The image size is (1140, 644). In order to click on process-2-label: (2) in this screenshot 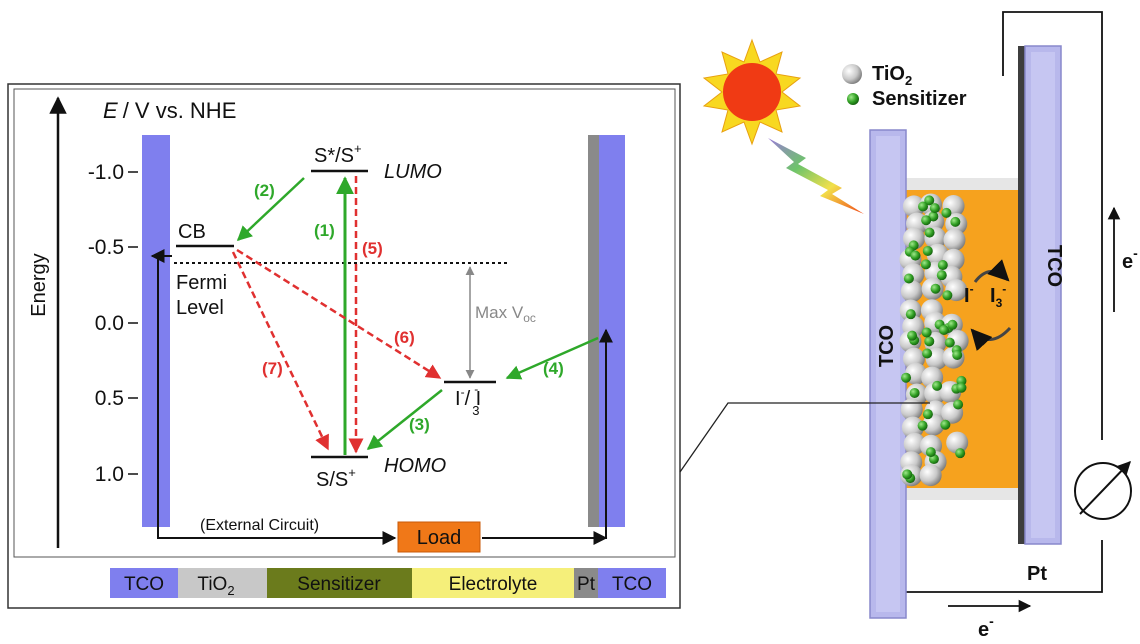, I will do `click(264, 190)`.